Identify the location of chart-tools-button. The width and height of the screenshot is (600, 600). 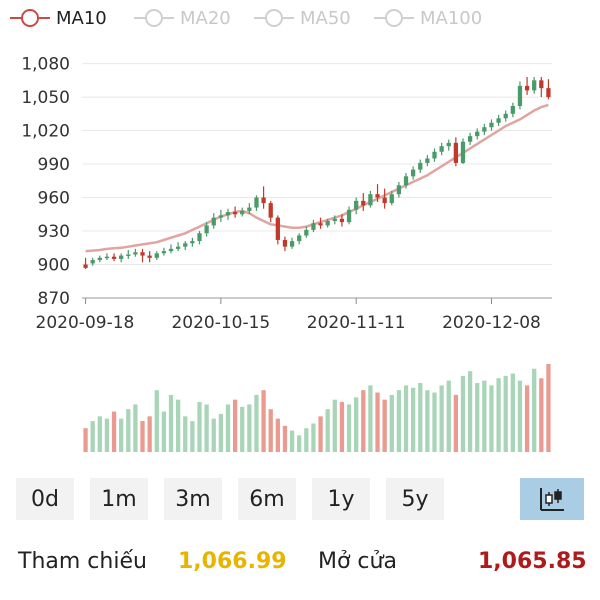
(552, 499).